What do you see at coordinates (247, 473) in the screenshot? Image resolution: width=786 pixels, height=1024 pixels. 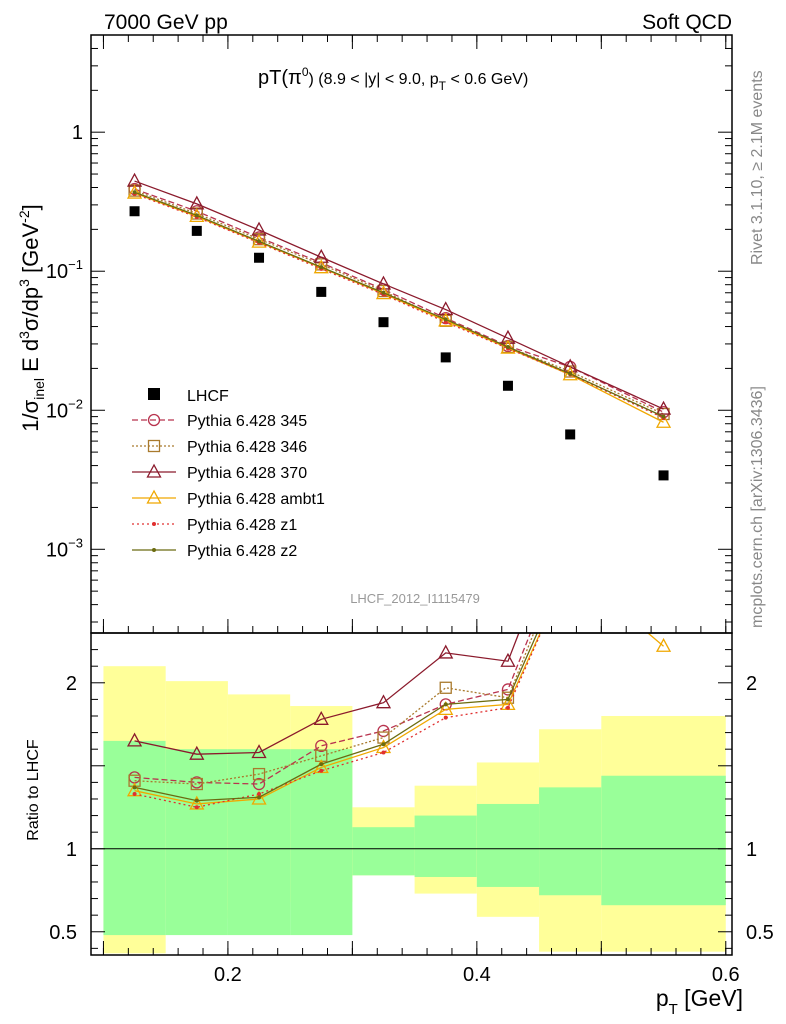 I see `legend-label-2: Pythia 6.428 370` at bounding box center [247, 473].